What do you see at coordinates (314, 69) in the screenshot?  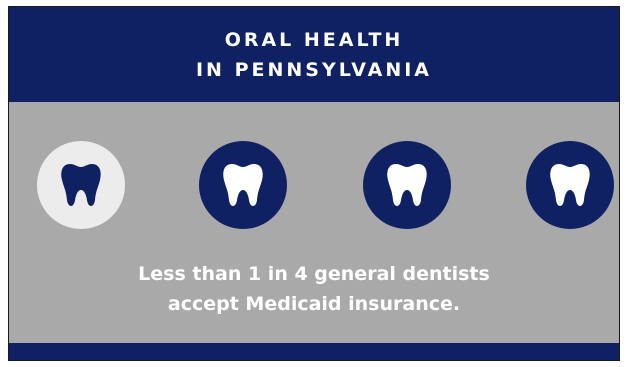 I see `title-line-2: IN PENNSYLVANIA` at bounding box center [314, 69].